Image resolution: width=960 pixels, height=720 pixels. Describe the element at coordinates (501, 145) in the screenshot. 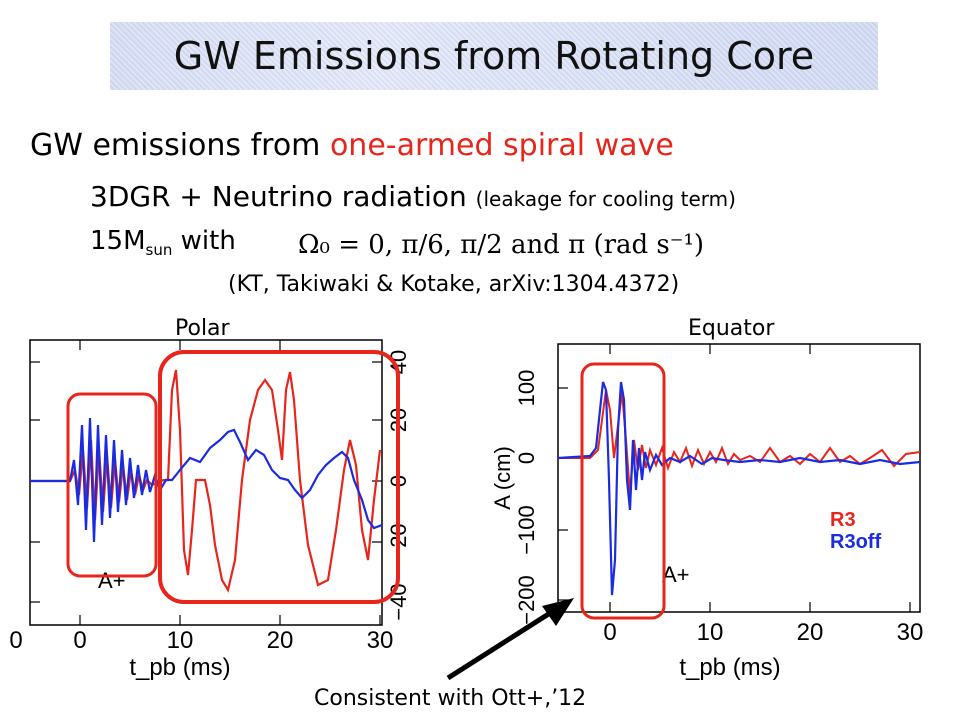

I see `main-bullet-highlight: one-armed spiral wave` at that location.